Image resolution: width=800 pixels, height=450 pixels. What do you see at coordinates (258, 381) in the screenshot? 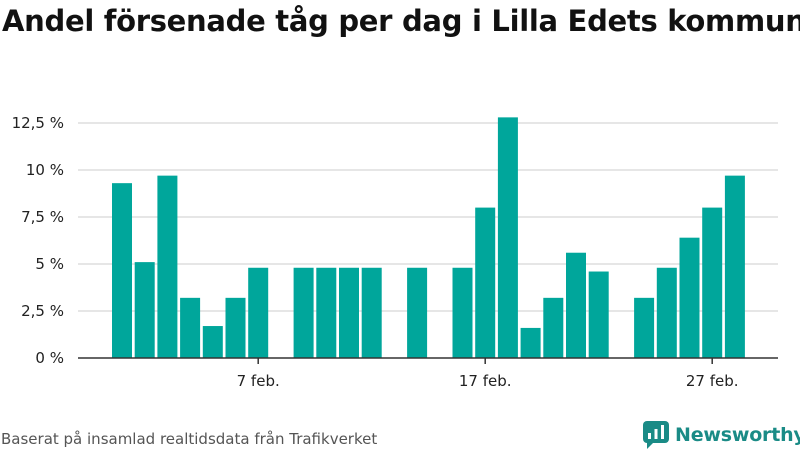
I see `x-tick-label: 7 feb.` at bounding box center [258, 381].